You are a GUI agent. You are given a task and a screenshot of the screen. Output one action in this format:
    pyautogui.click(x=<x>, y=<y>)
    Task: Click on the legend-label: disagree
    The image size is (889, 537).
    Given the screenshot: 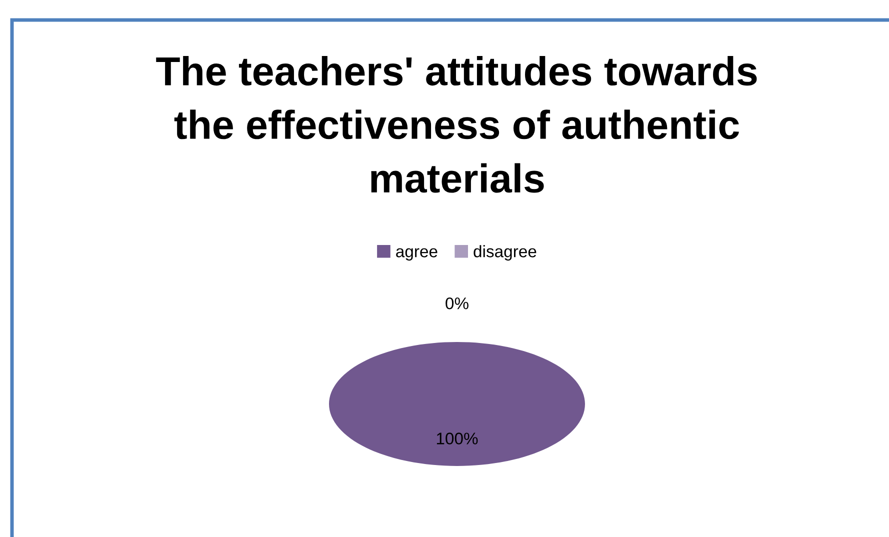 What is the action you would take?
    pyautogui.click(x=505, y=253)
    